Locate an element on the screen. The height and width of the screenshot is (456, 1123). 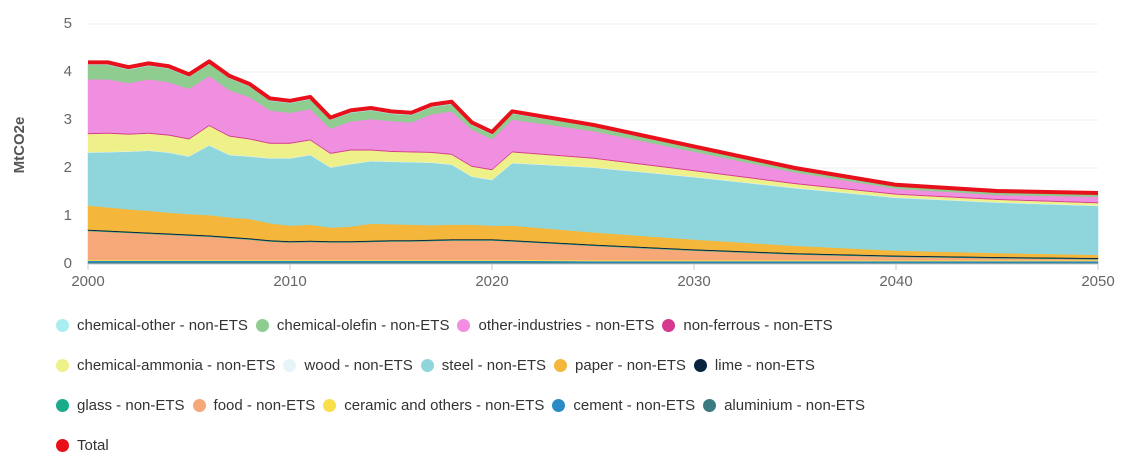
legend-item: food - non-ETS is located at coordinates (254, 405).